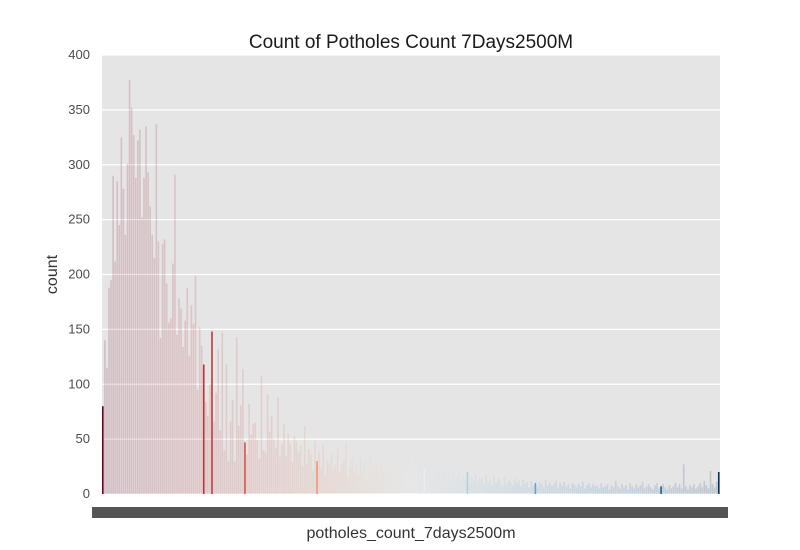  Describe the element at coordinates (86, 493) in the screenshot. I see `y-tick-label: 0` at that location.